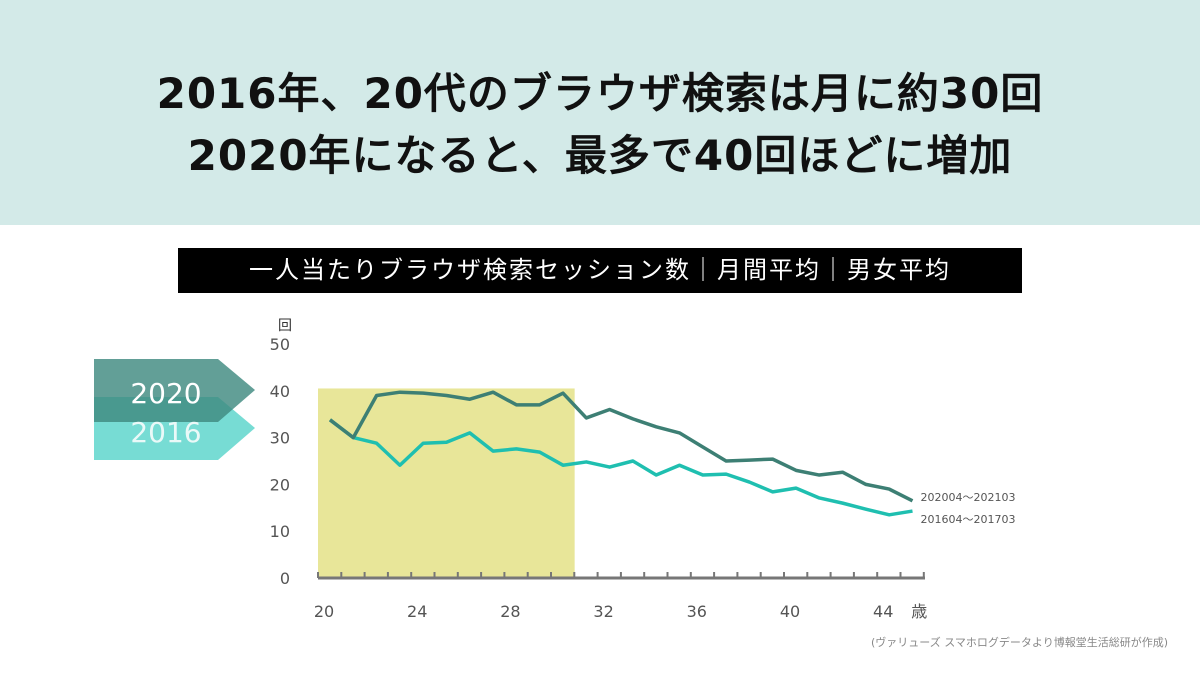 This screenshot has height=676, width=1200. Describe the element at coordinates (417, 611) in the screenshot. I see `x-tick-label: 24` at that location.